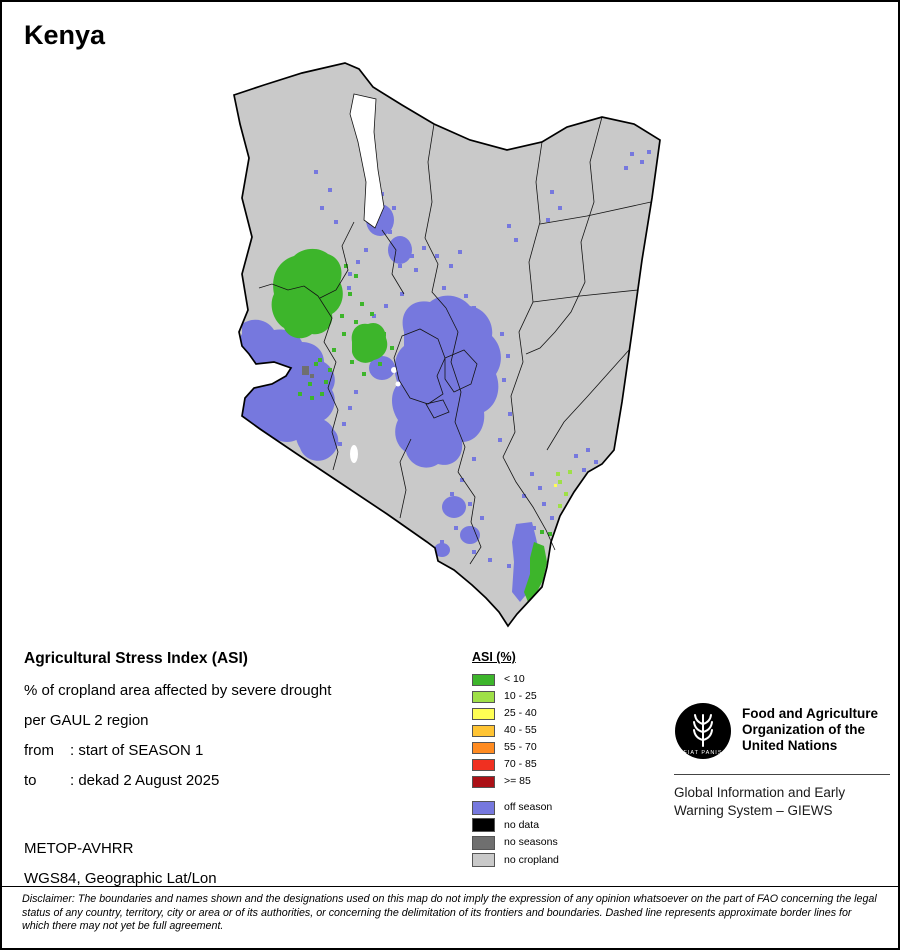 The height and width of the screenshot is (950, 900). What do you see at coordinates (30, 780) in the screenshot?
I see `to-label: to` at bounding box center [30, 780].